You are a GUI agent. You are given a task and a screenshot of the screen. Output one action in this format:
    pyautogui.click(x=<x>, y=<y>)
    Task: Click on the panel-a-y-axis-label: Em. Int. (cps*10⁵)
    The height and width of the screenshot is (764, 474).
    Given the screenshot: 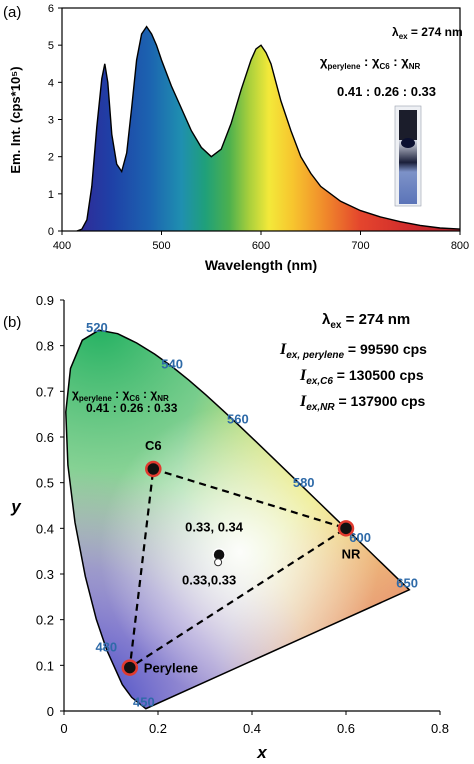 What is the action you would take?
    pyautogui.click(x=15, y=119)
    